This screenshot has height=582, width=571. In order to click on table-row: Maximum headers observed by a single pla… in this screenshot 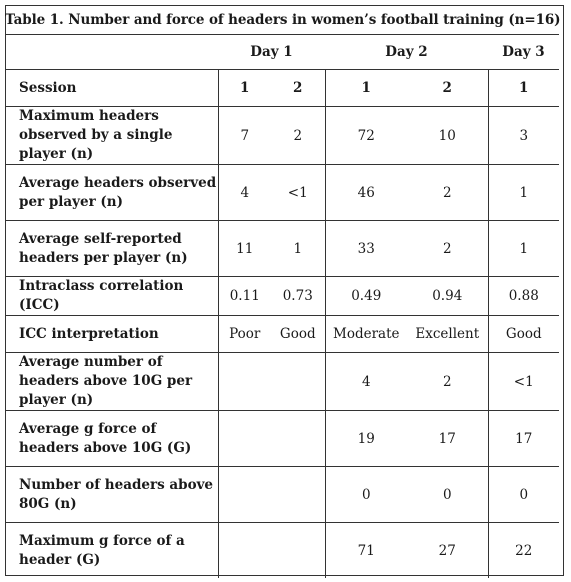, I will do `click(282, 135)`.